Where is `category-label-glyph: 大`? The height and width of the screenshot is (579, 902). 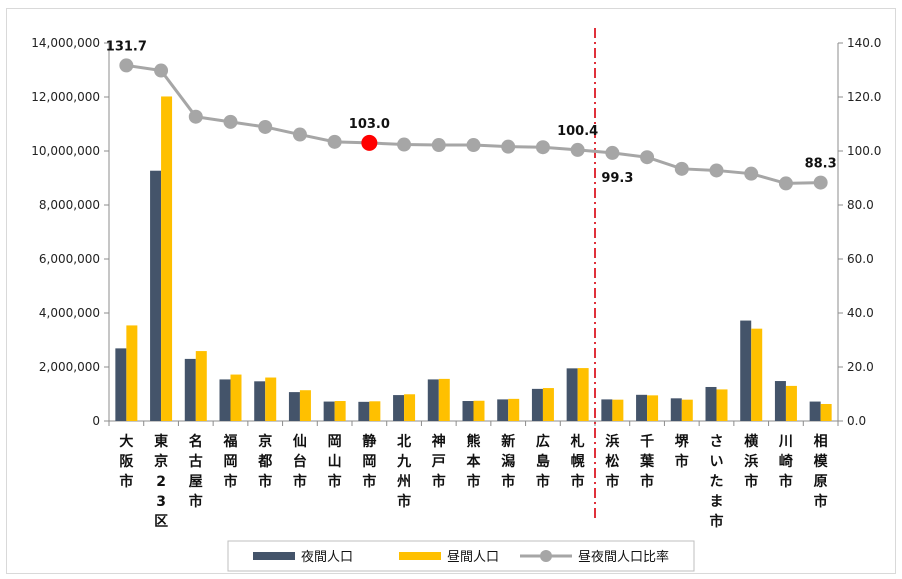 category-label-glyph: 大 is located at coordinates (126, 441).